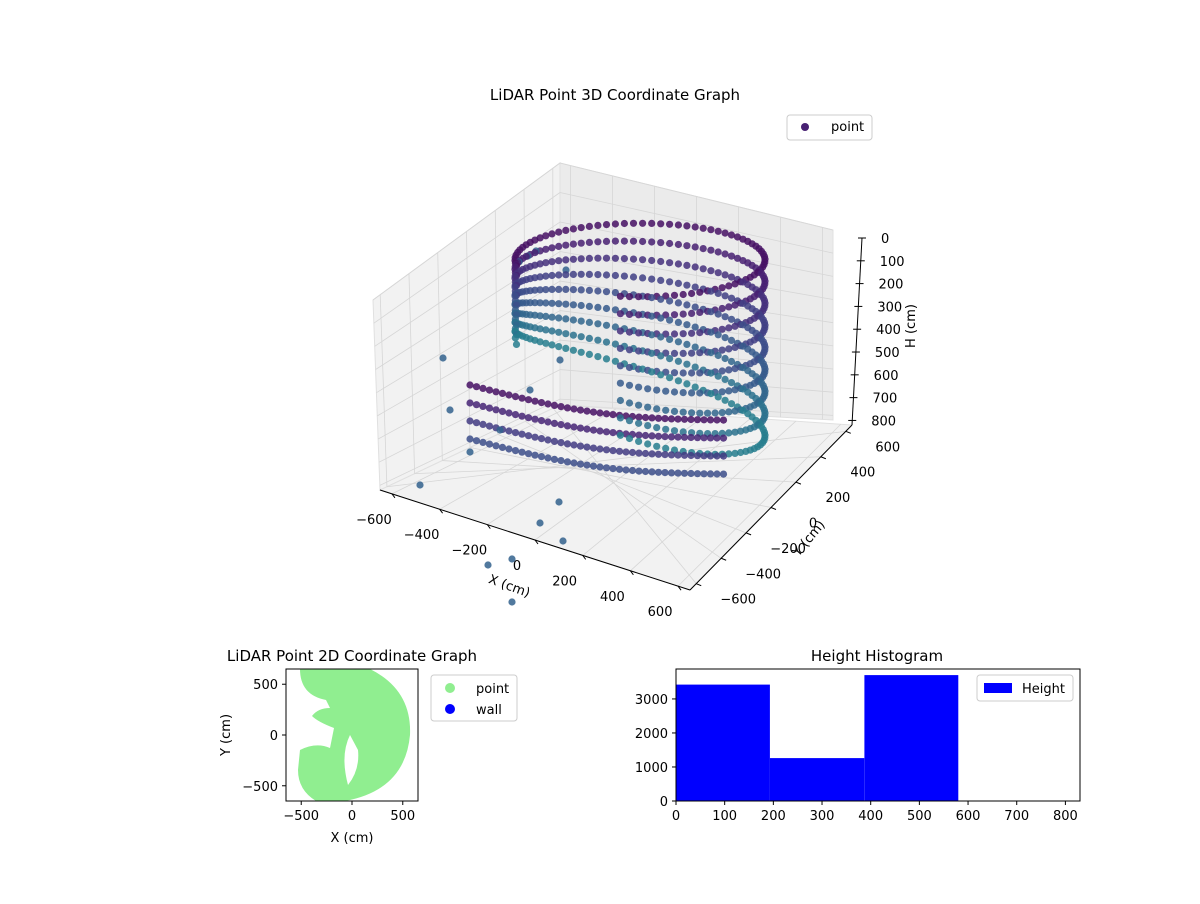 This screenshot has width=1200, height=904. I want to click on x-tick-label: 200, so click(564, 581).